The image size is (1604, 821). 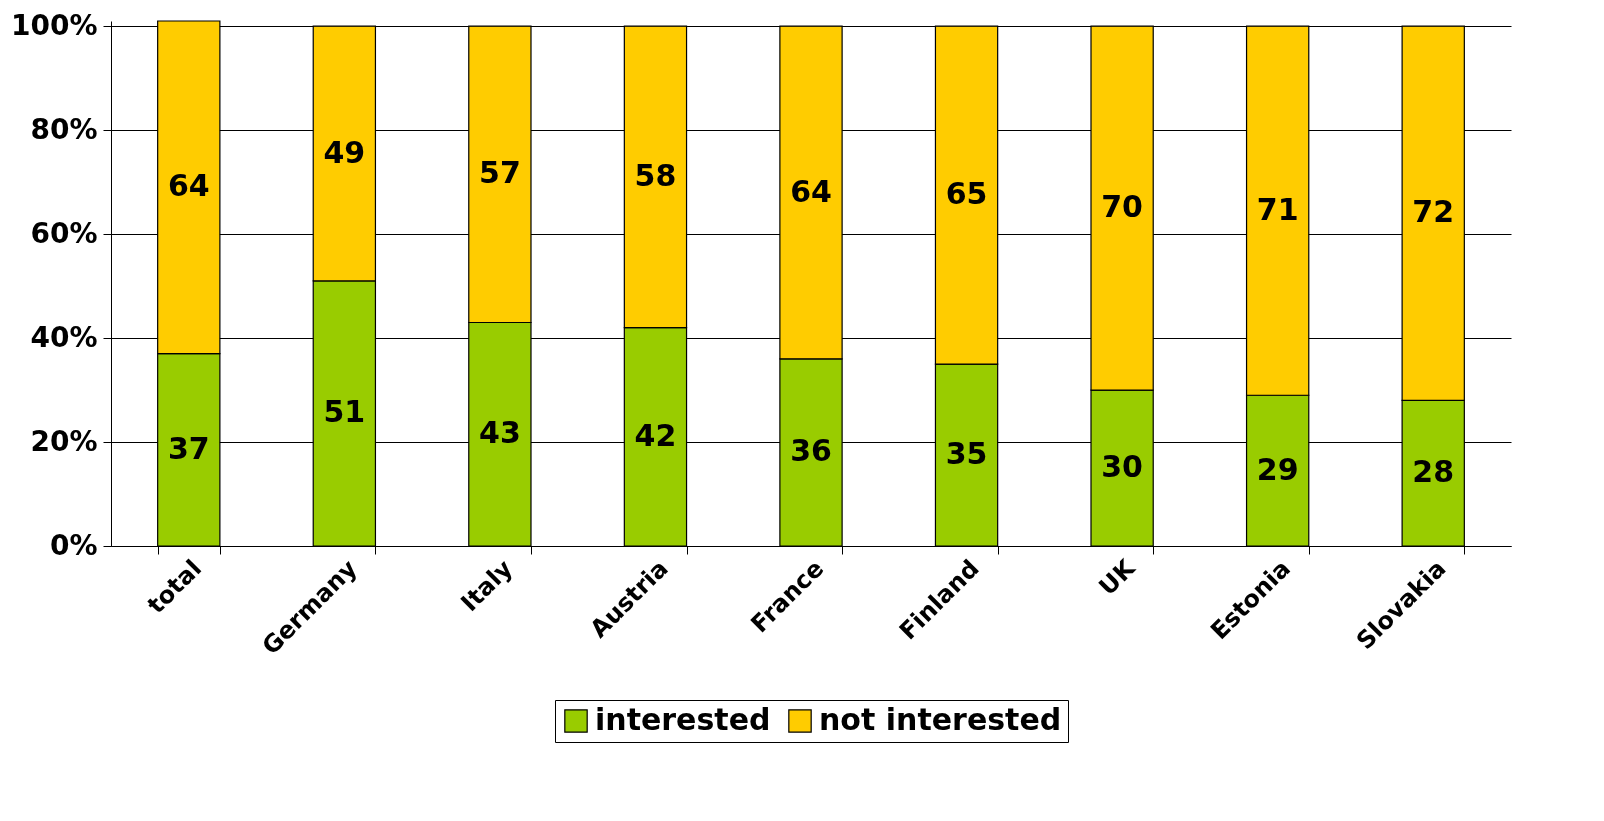 I want to click on legend-label: not interested, so click(x=940, y=719).